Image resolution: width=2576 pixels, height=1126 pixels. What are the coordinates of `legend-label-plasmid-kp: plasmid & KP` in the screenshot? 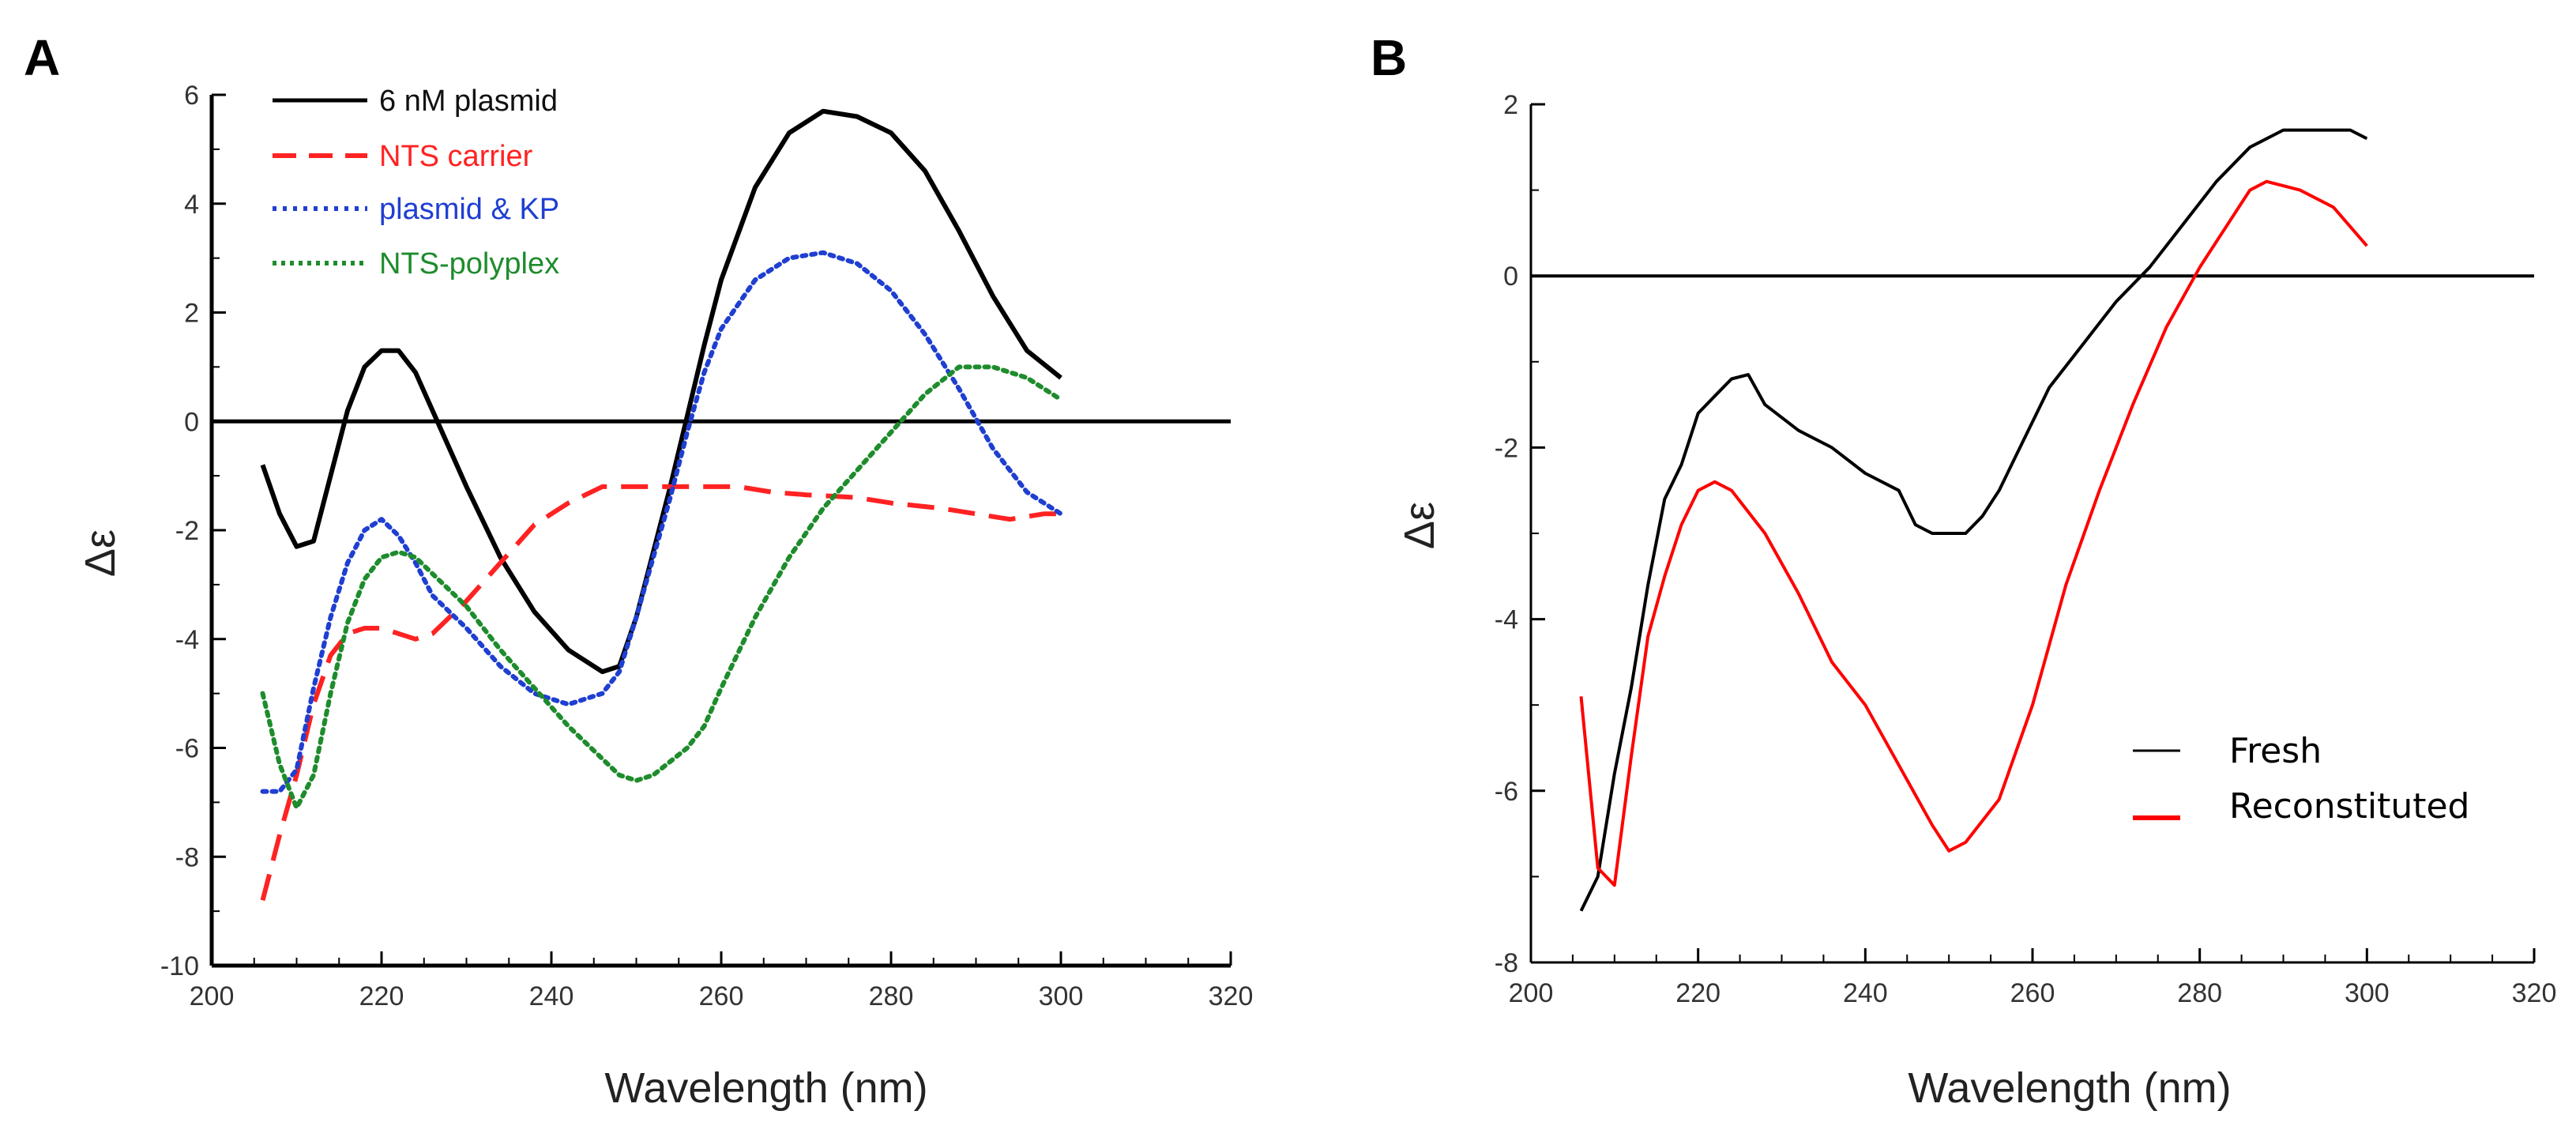 It's located at (469, 209).